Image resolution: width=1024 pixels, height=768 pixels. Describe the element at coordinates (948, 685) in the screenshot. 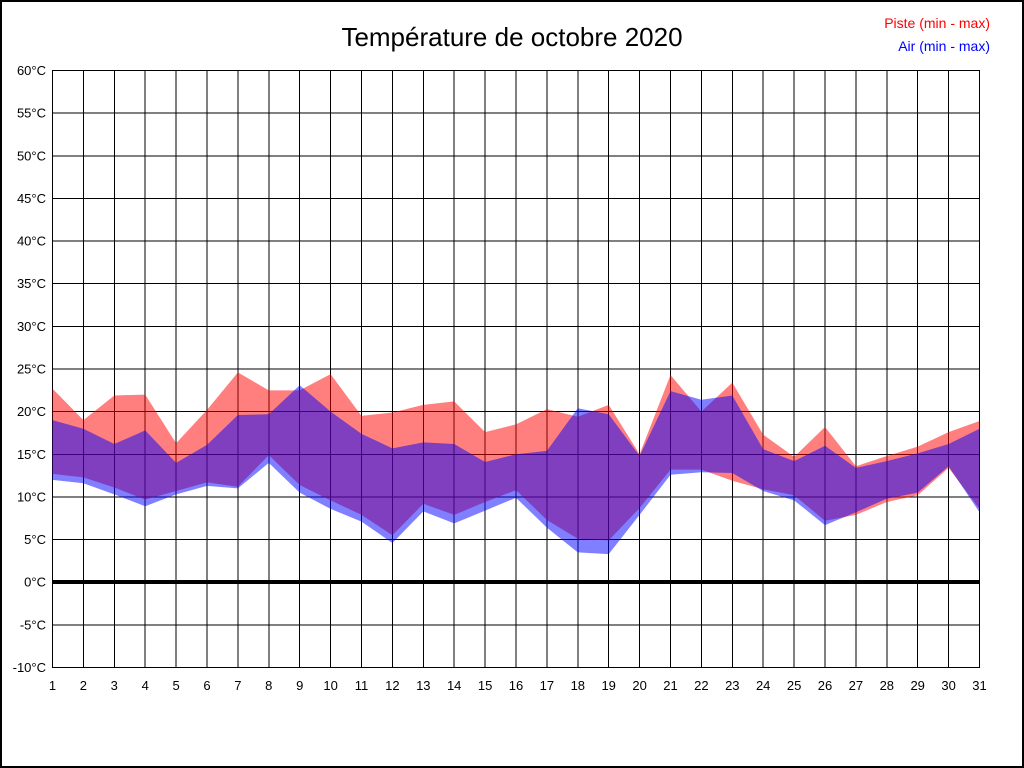

I see `x-tick-label: 30` at that location.